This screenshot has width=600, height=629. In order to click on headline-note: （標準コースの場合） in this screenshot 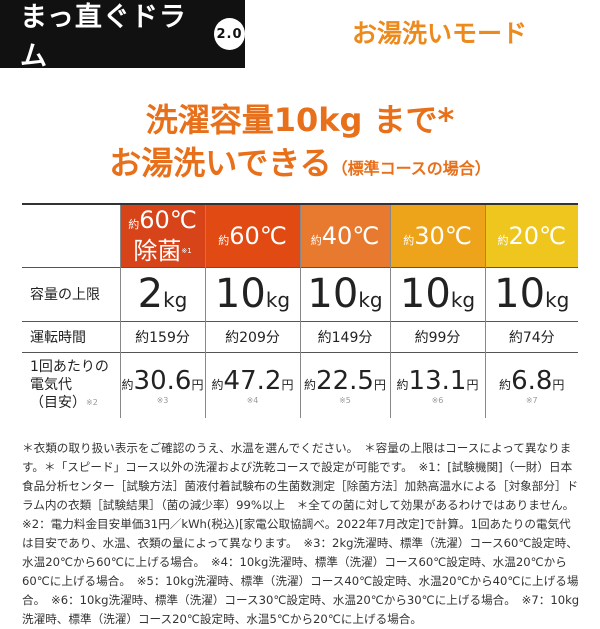, I will do `click(411, 168)`.